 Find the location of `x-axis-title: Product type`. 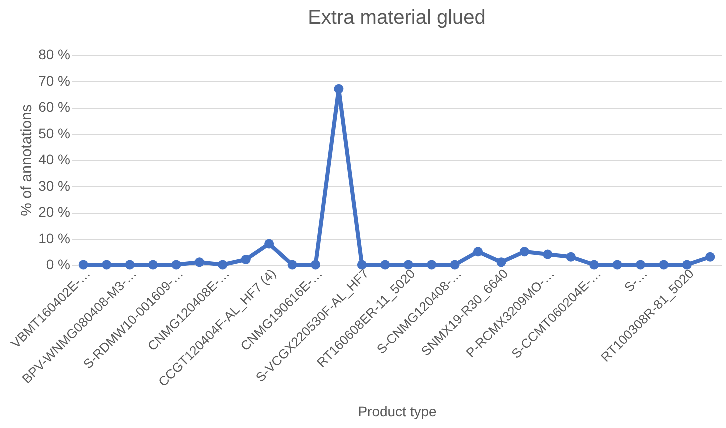

x-axis-title: Product type is located at coordinates (398, 412).